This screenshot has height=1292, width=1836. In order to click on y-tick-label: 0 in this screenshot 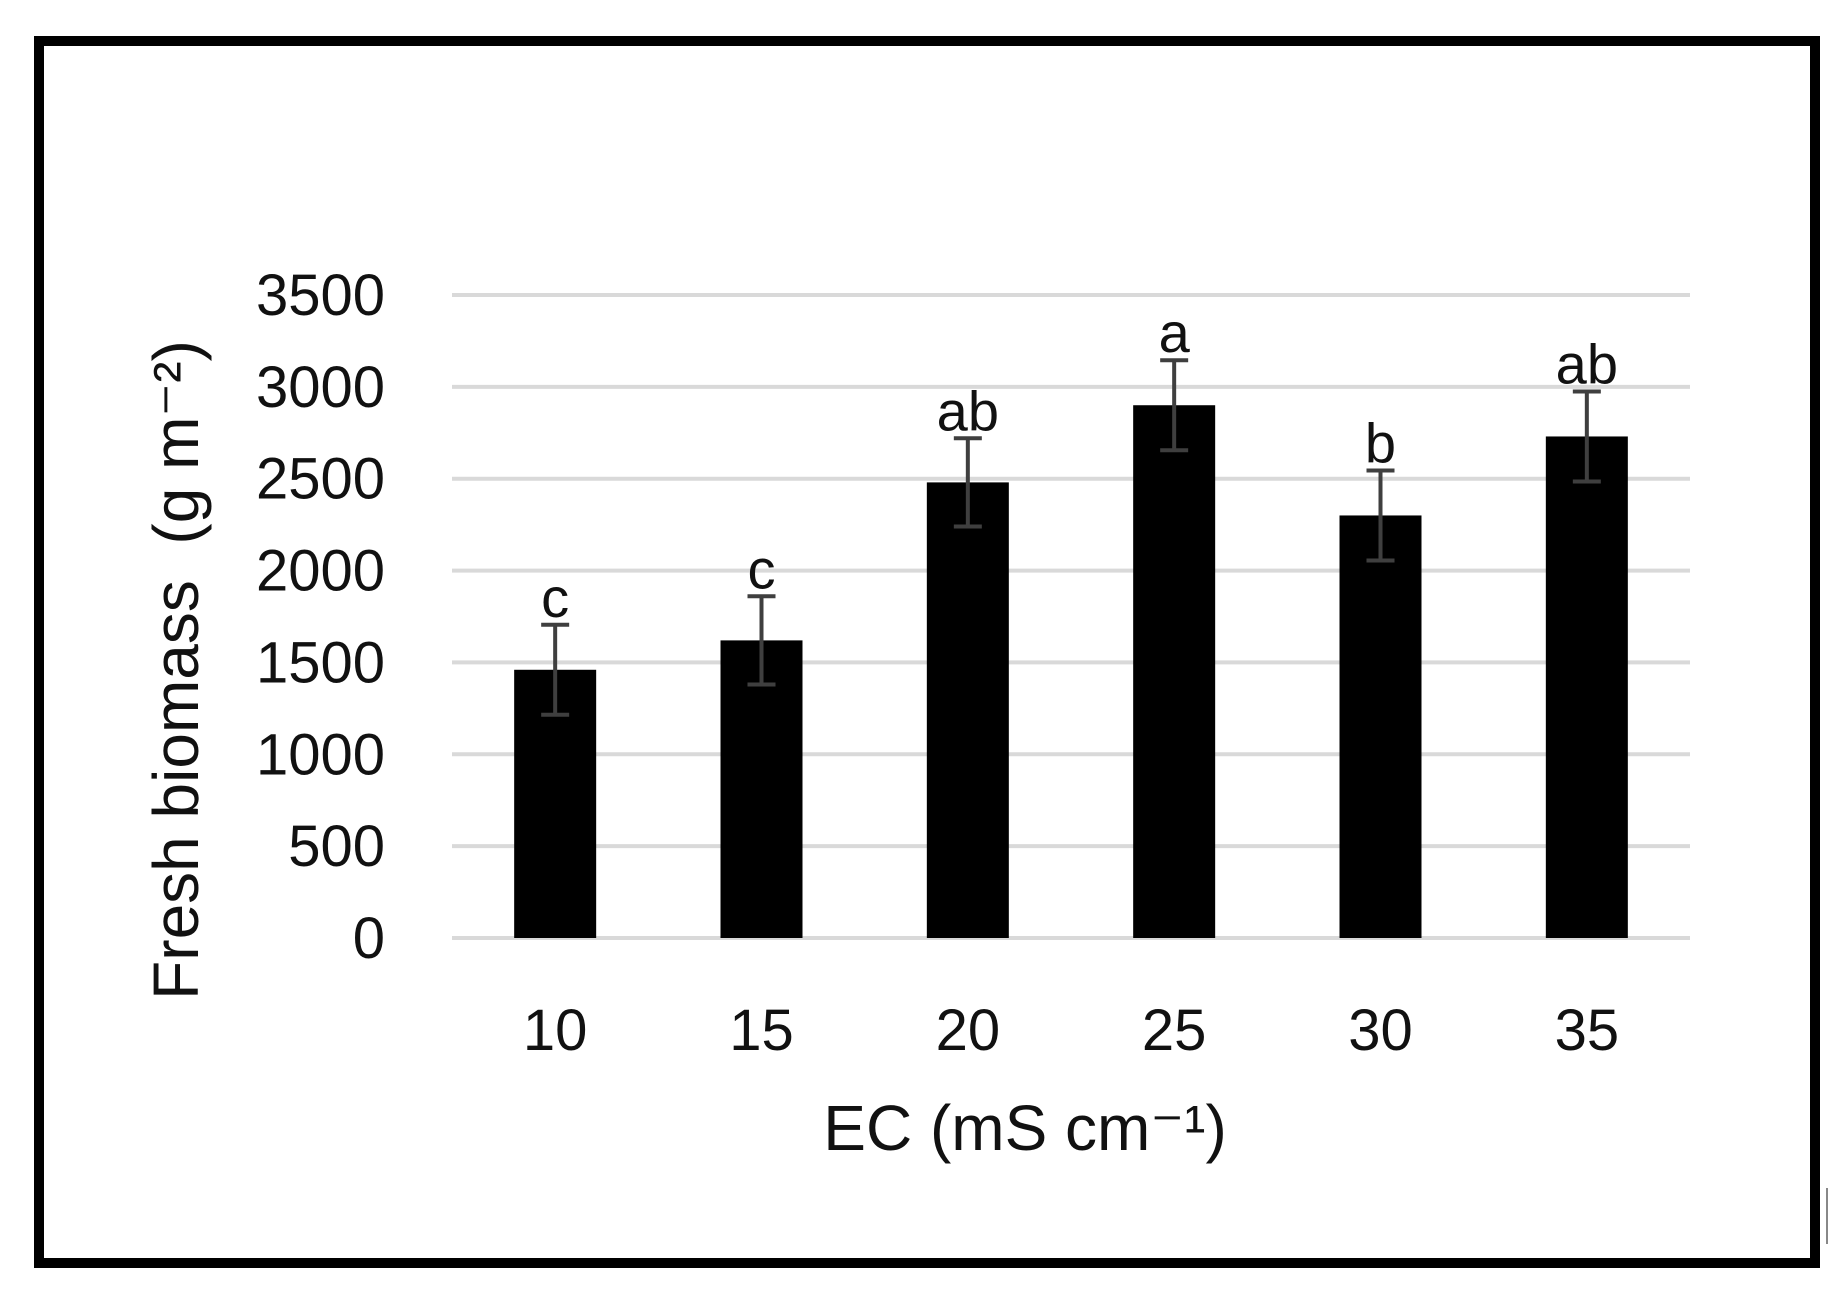, I will do `click(369, 938)`.